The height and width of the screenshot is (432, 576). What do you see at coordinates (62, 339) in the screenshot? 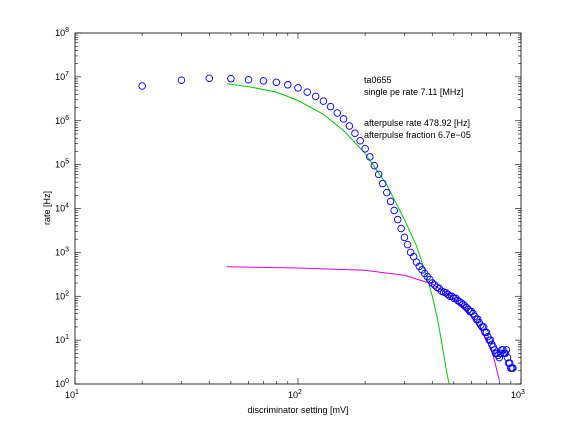
I see `y-tick-label: 10¹` at bounding box center [62, 339].